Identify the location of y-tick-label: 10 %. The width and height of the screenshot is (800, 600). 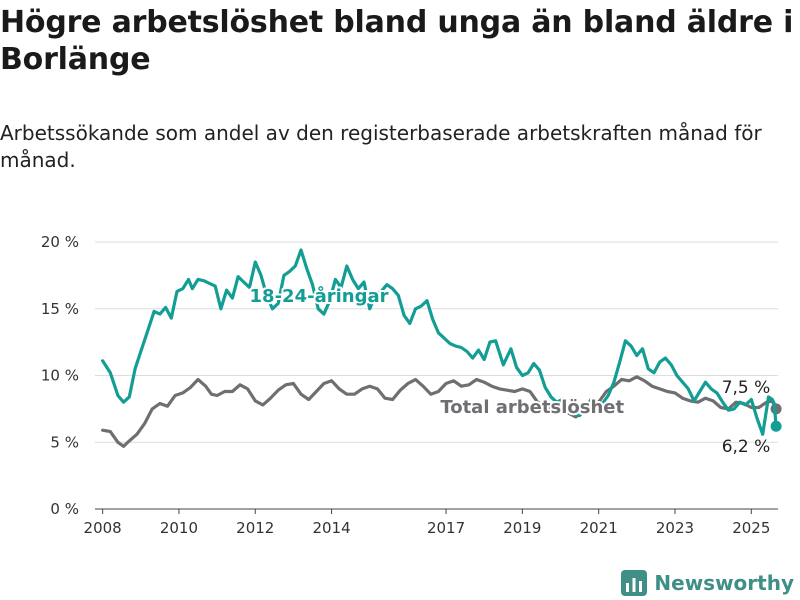
(60, 376).